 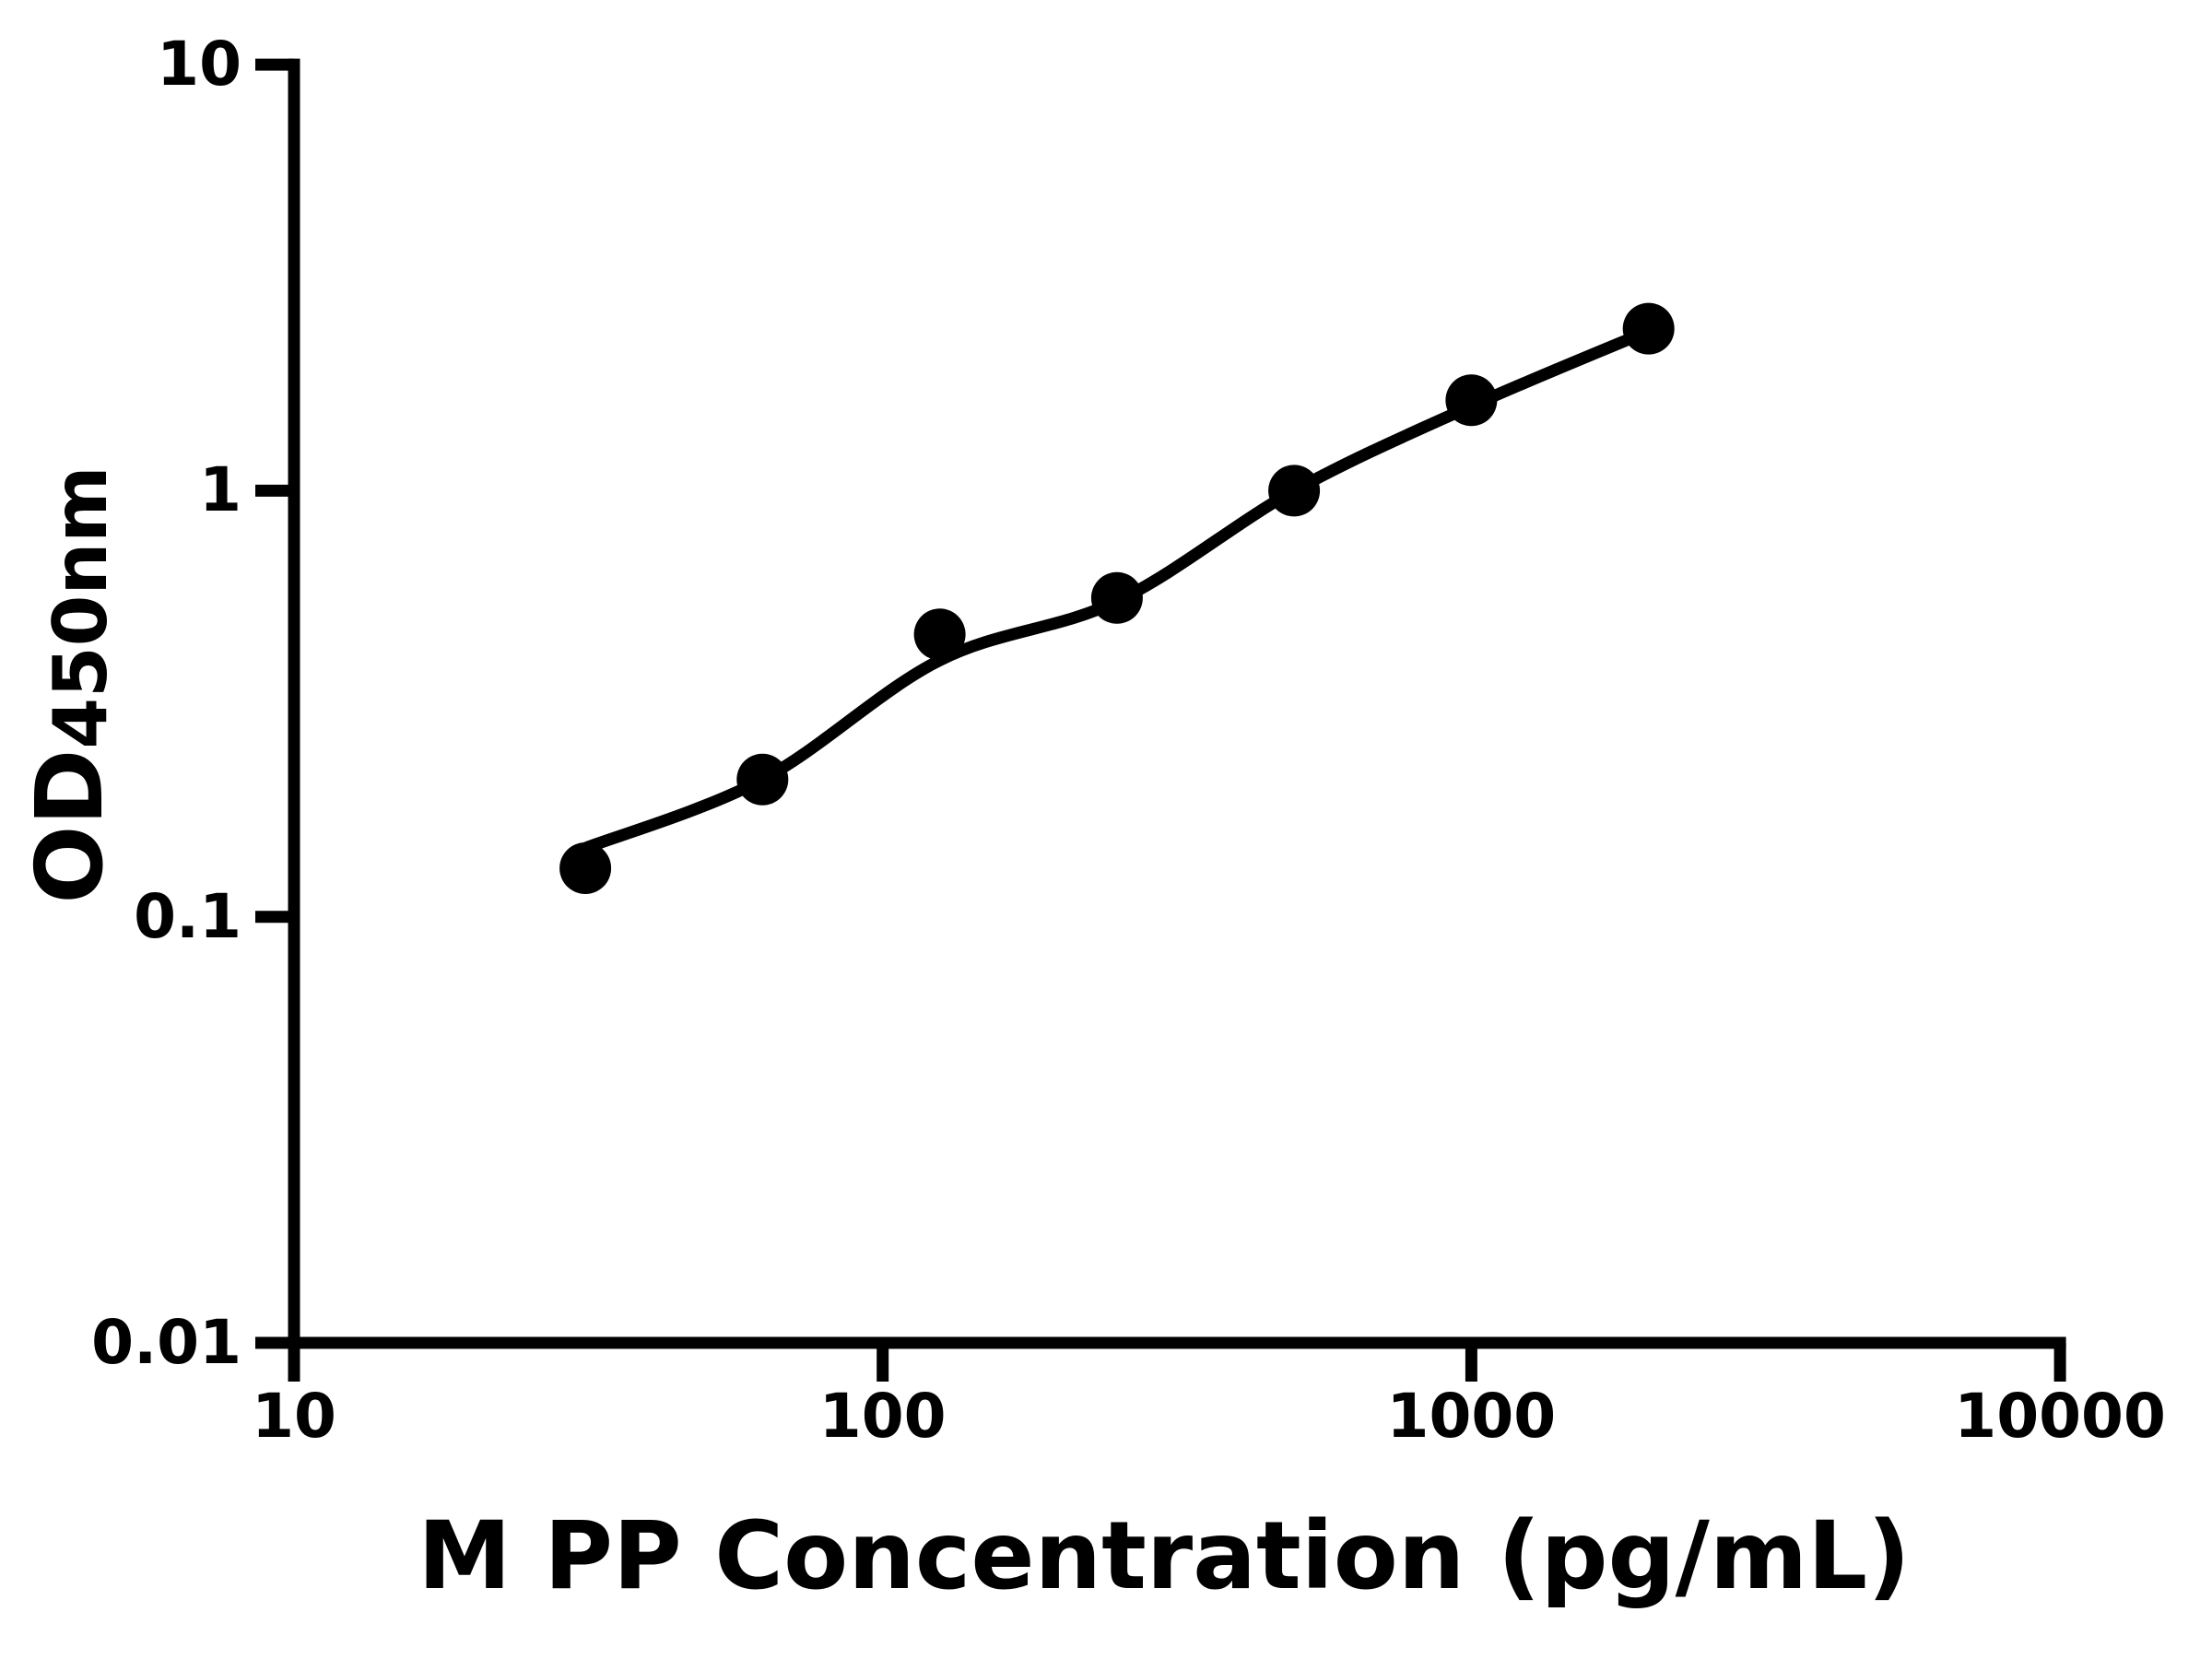 I want to click on y-axis-title: OD450nm, so click(x=71, y=684).